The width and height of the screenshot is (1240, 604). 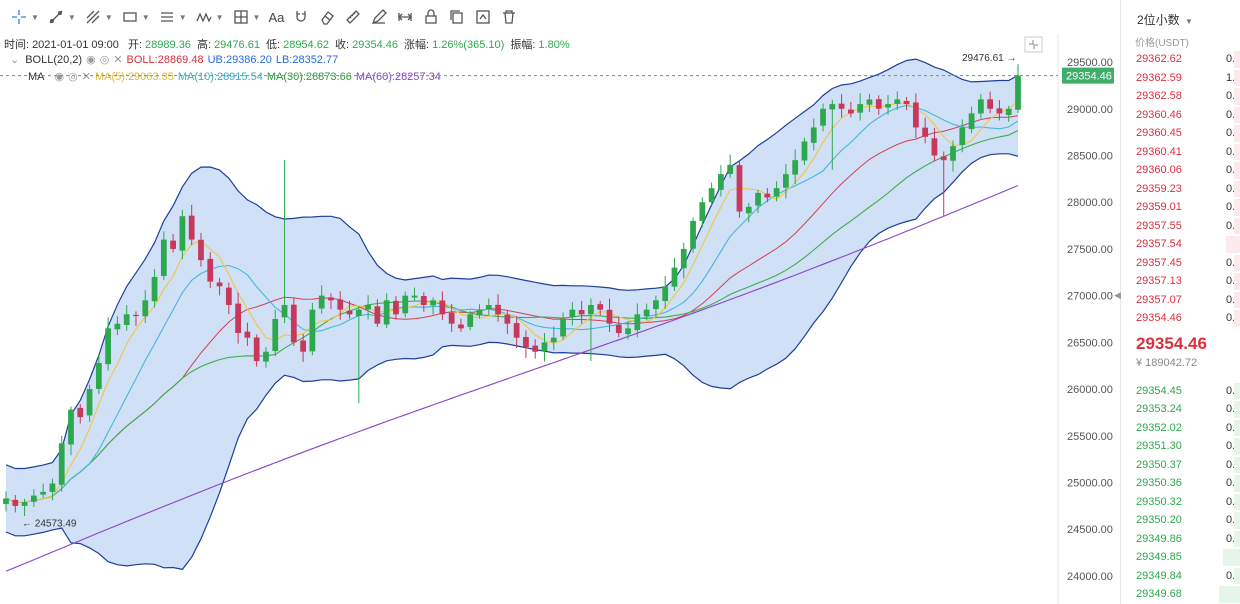 What do you see at coordinates (1180, 115) in the screenshot?
I see `ask-row: 29360.46 0.1` at bounding box center [1180, 115].